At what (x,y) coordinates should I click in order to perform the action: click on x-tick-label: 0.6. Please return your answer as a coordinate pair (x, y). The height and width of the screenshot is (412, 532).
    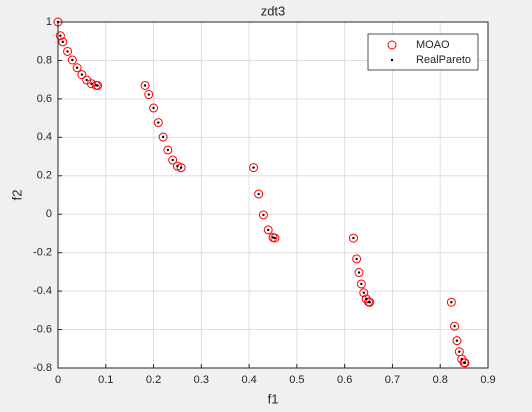
    Looking at the image, I should click on (344, 380).